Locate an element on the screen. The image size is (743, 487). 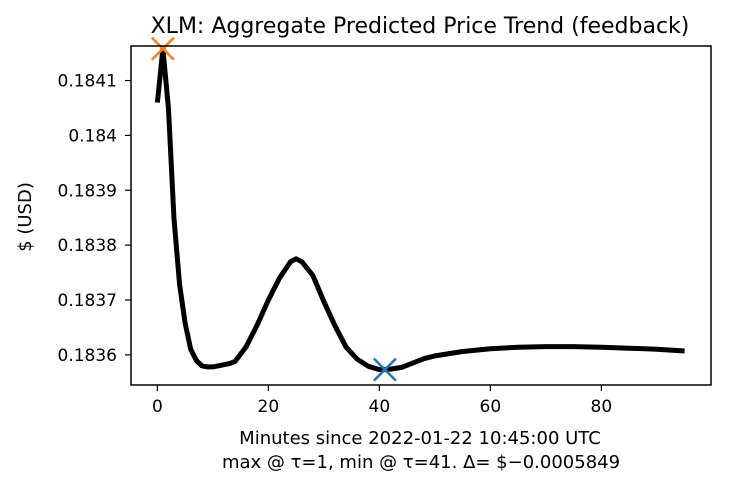
x-tick-label: 40 is located at coordinates (380, 407).